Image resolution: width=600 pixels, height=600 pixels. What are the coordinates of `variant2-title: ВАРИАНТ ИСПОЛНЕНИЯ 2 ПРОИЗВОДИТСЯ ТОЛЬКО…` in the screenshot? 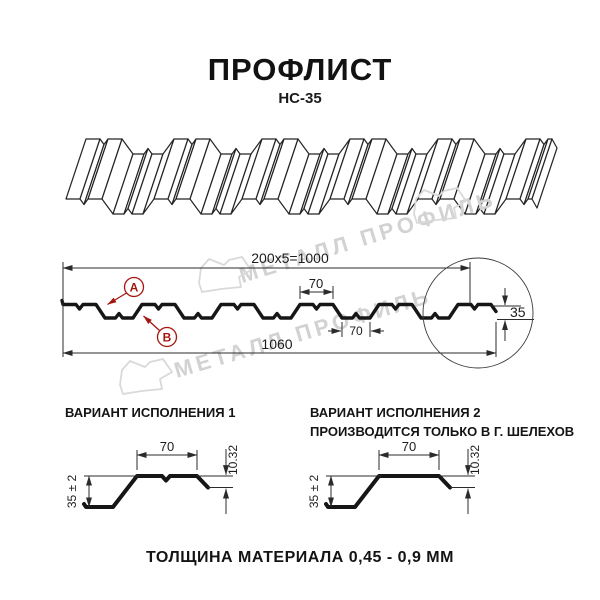 It's located at (442, 422).